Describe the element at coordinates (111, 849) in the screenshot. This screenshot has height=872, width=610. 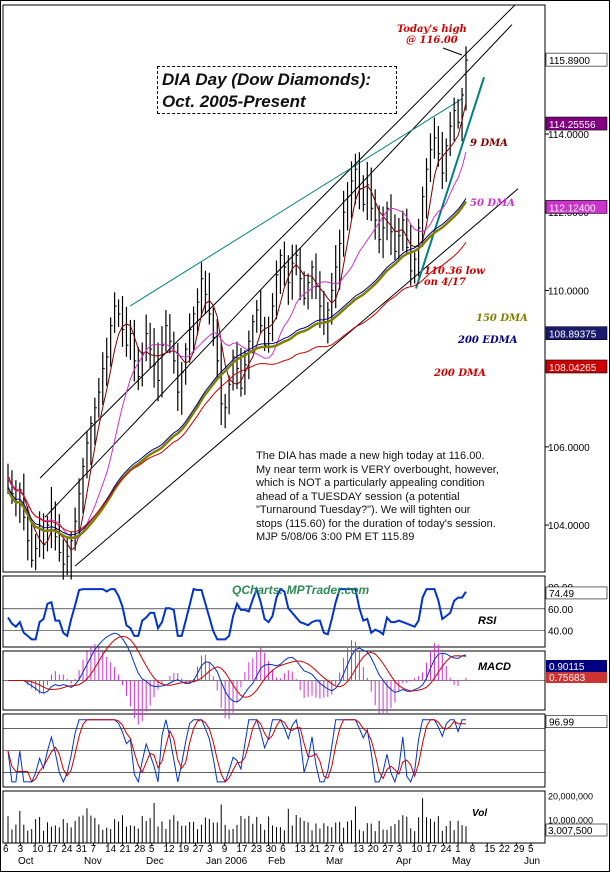
I see `x-day-tick-label: 14` at that location.